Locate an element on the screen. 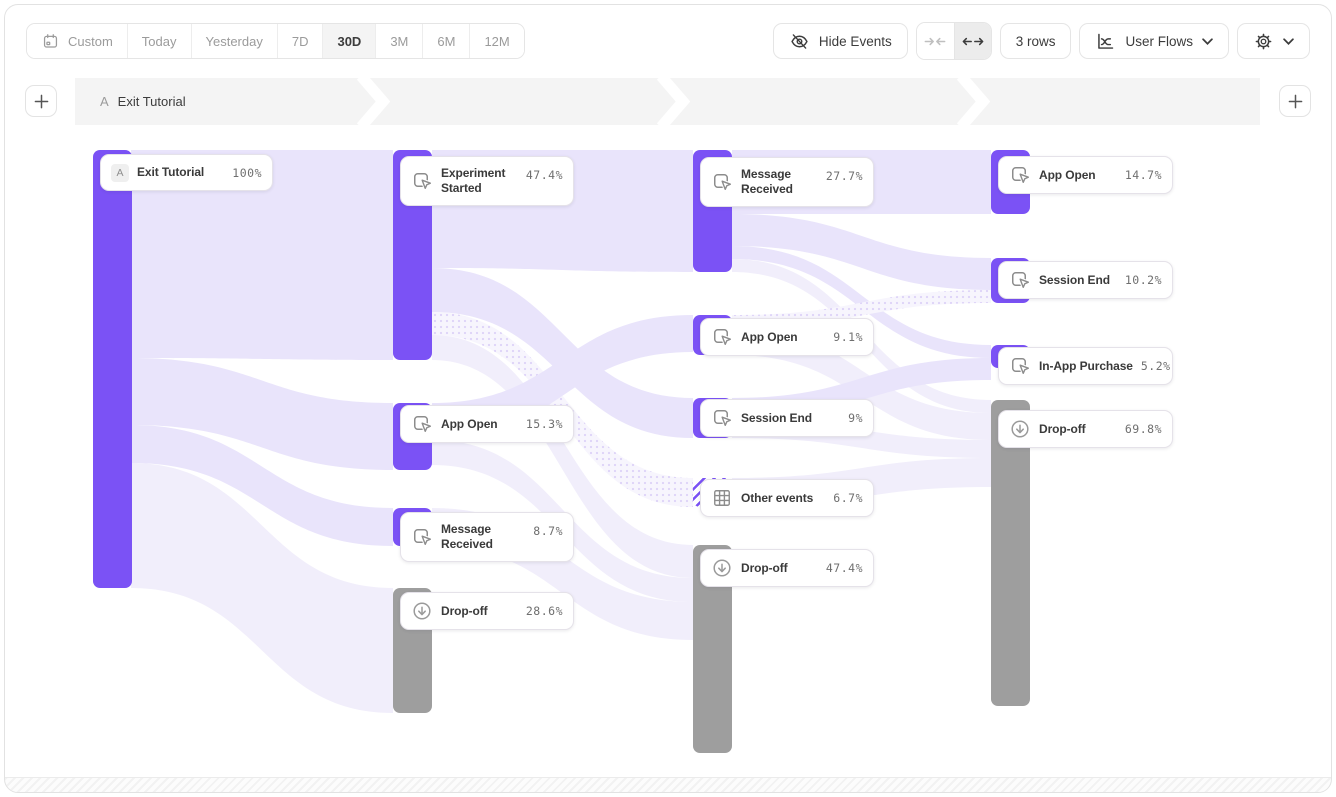  flow-node-card: Drop-off 47.4% is located at coordinates (787, 568).